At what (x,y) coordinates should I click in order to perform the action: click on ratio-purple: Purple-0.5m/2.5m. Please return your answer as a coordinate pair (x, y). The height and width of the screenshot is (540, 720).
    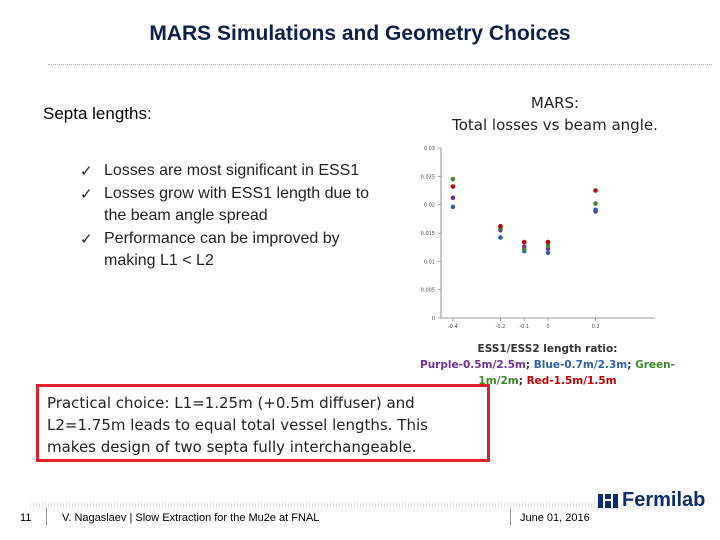
    Looking at the image, I should click on (473, 365).